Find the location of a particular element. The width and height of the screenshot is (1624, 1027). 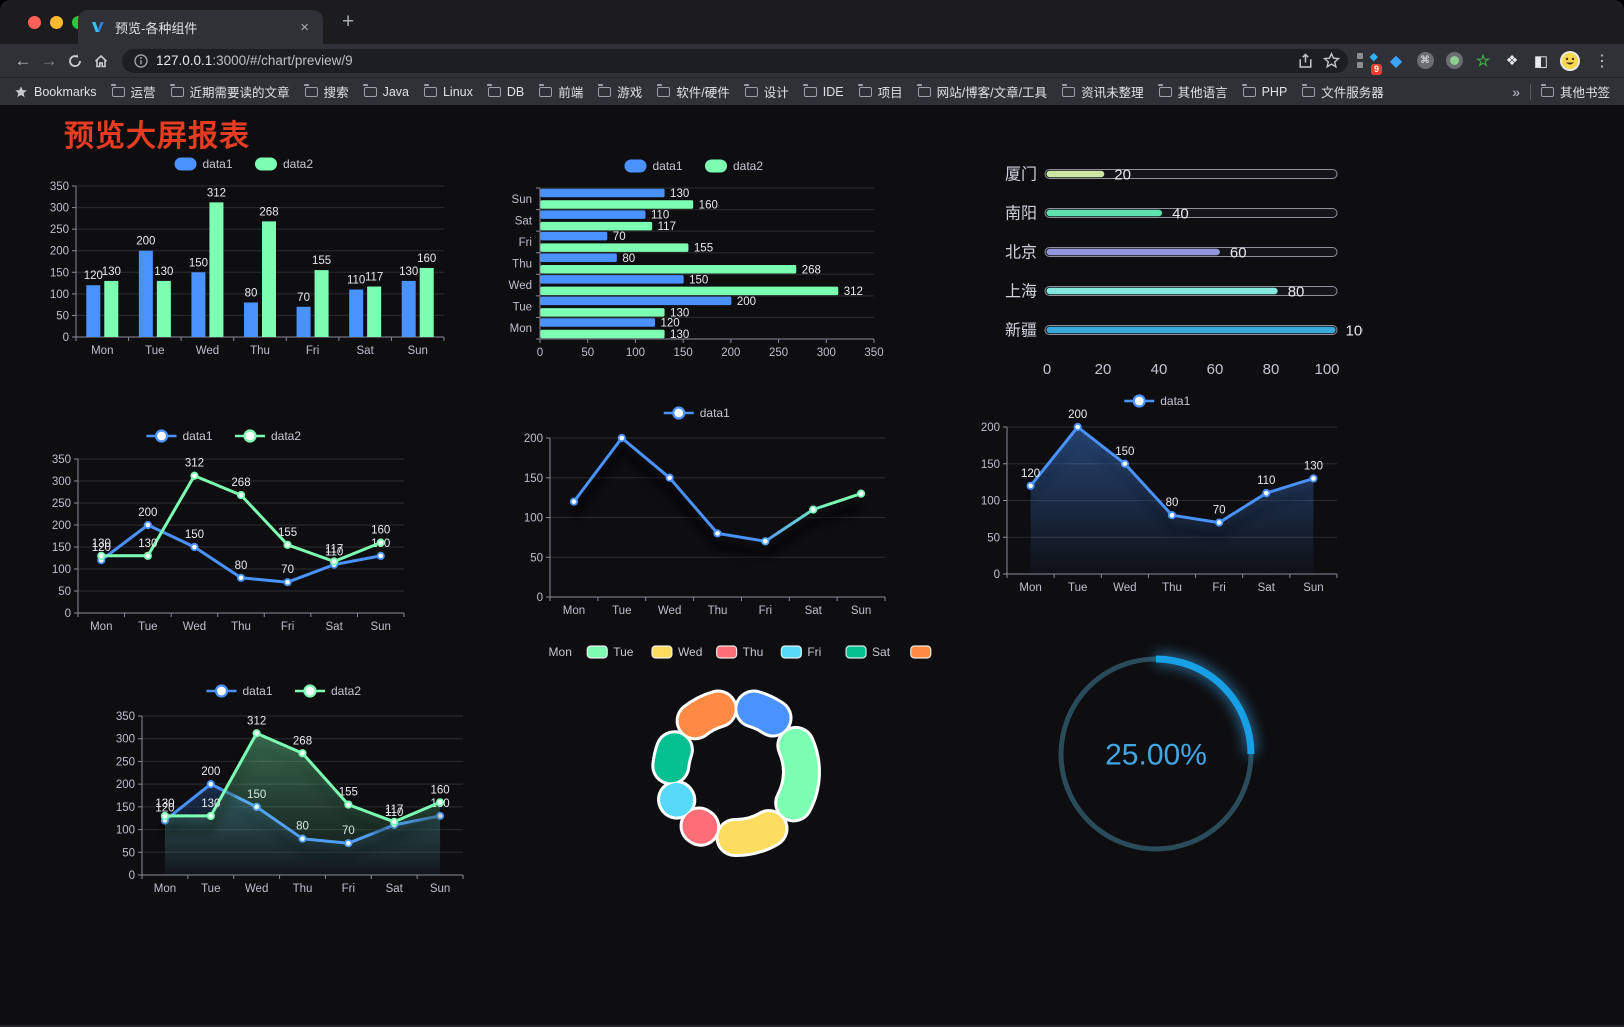

site-info-icon is located at coordinates (141, 60).